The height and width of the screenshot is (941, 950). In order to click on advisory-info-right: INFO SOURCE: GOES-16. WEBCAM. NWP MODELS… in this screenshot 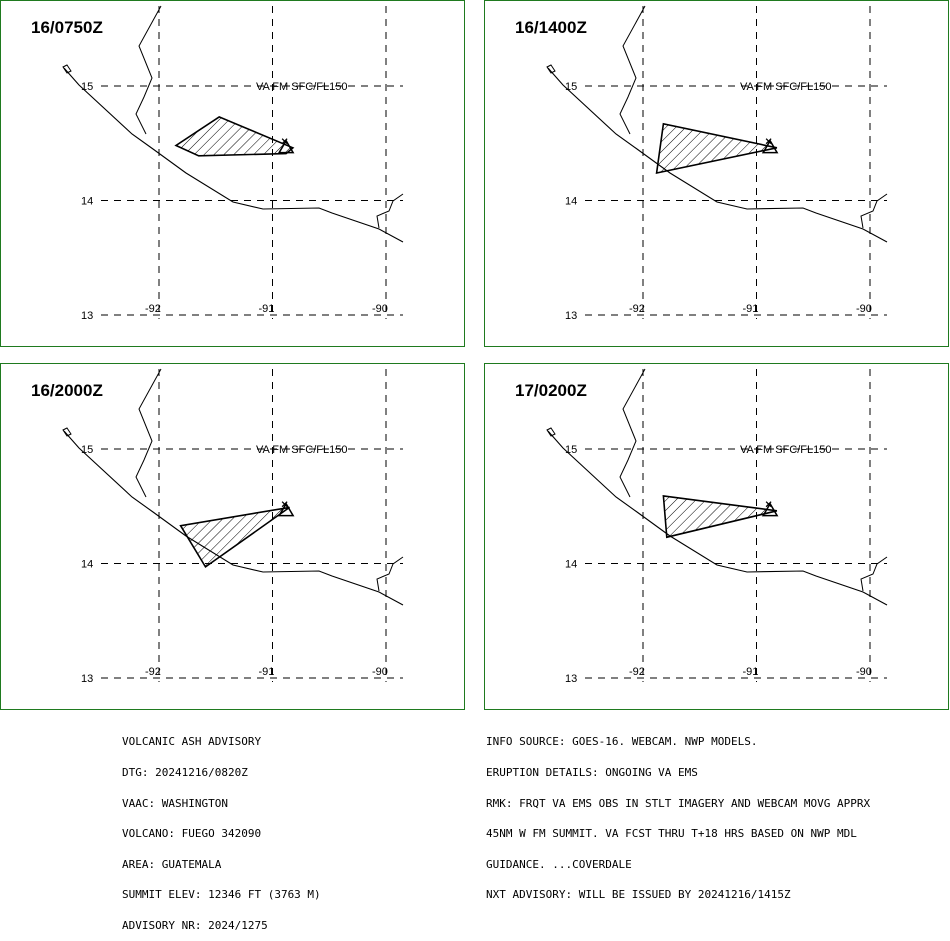, I will do `click(678, 814)`.